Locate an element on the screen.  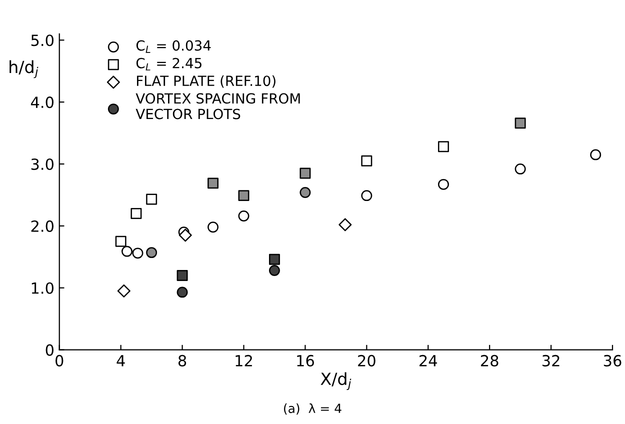
y-axis-title: h/d$_{j}$ is located at coordinates (24, 69).